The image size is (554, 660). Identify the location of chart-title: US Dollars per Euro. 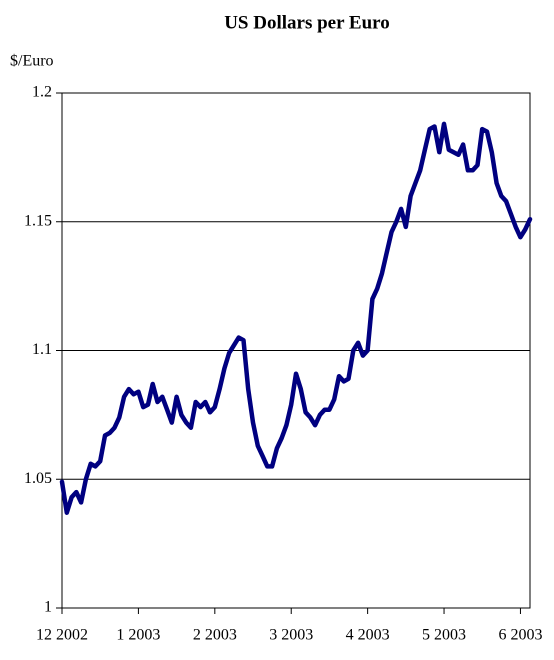
(307, 22).